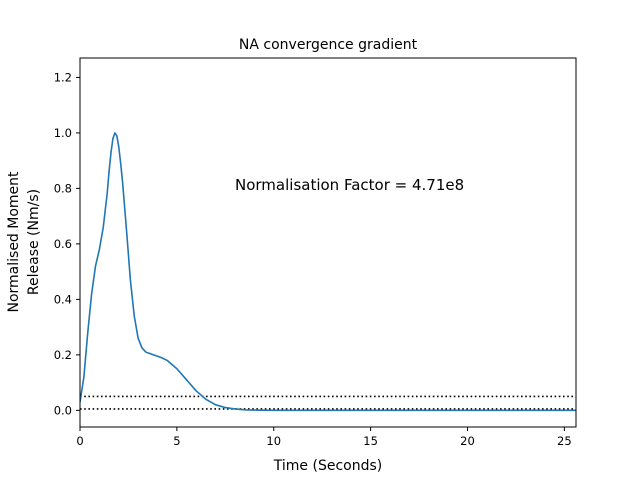 The image size is (640, 480). Describe the element at coordinates (63, 299) in the screenshot. I see `y-tick-label: 0.4` at that location.